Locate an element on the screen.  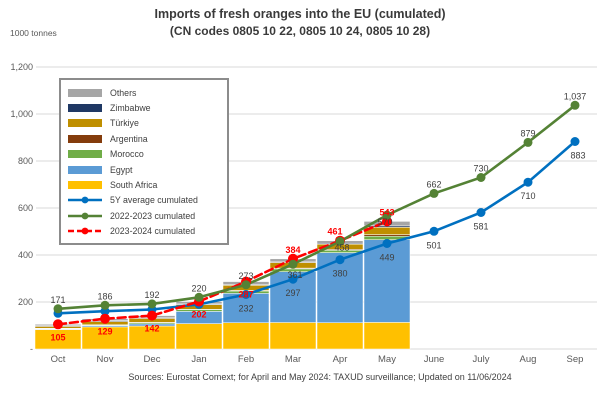
data-label: 1,037 is located at coordinates (575, 96).